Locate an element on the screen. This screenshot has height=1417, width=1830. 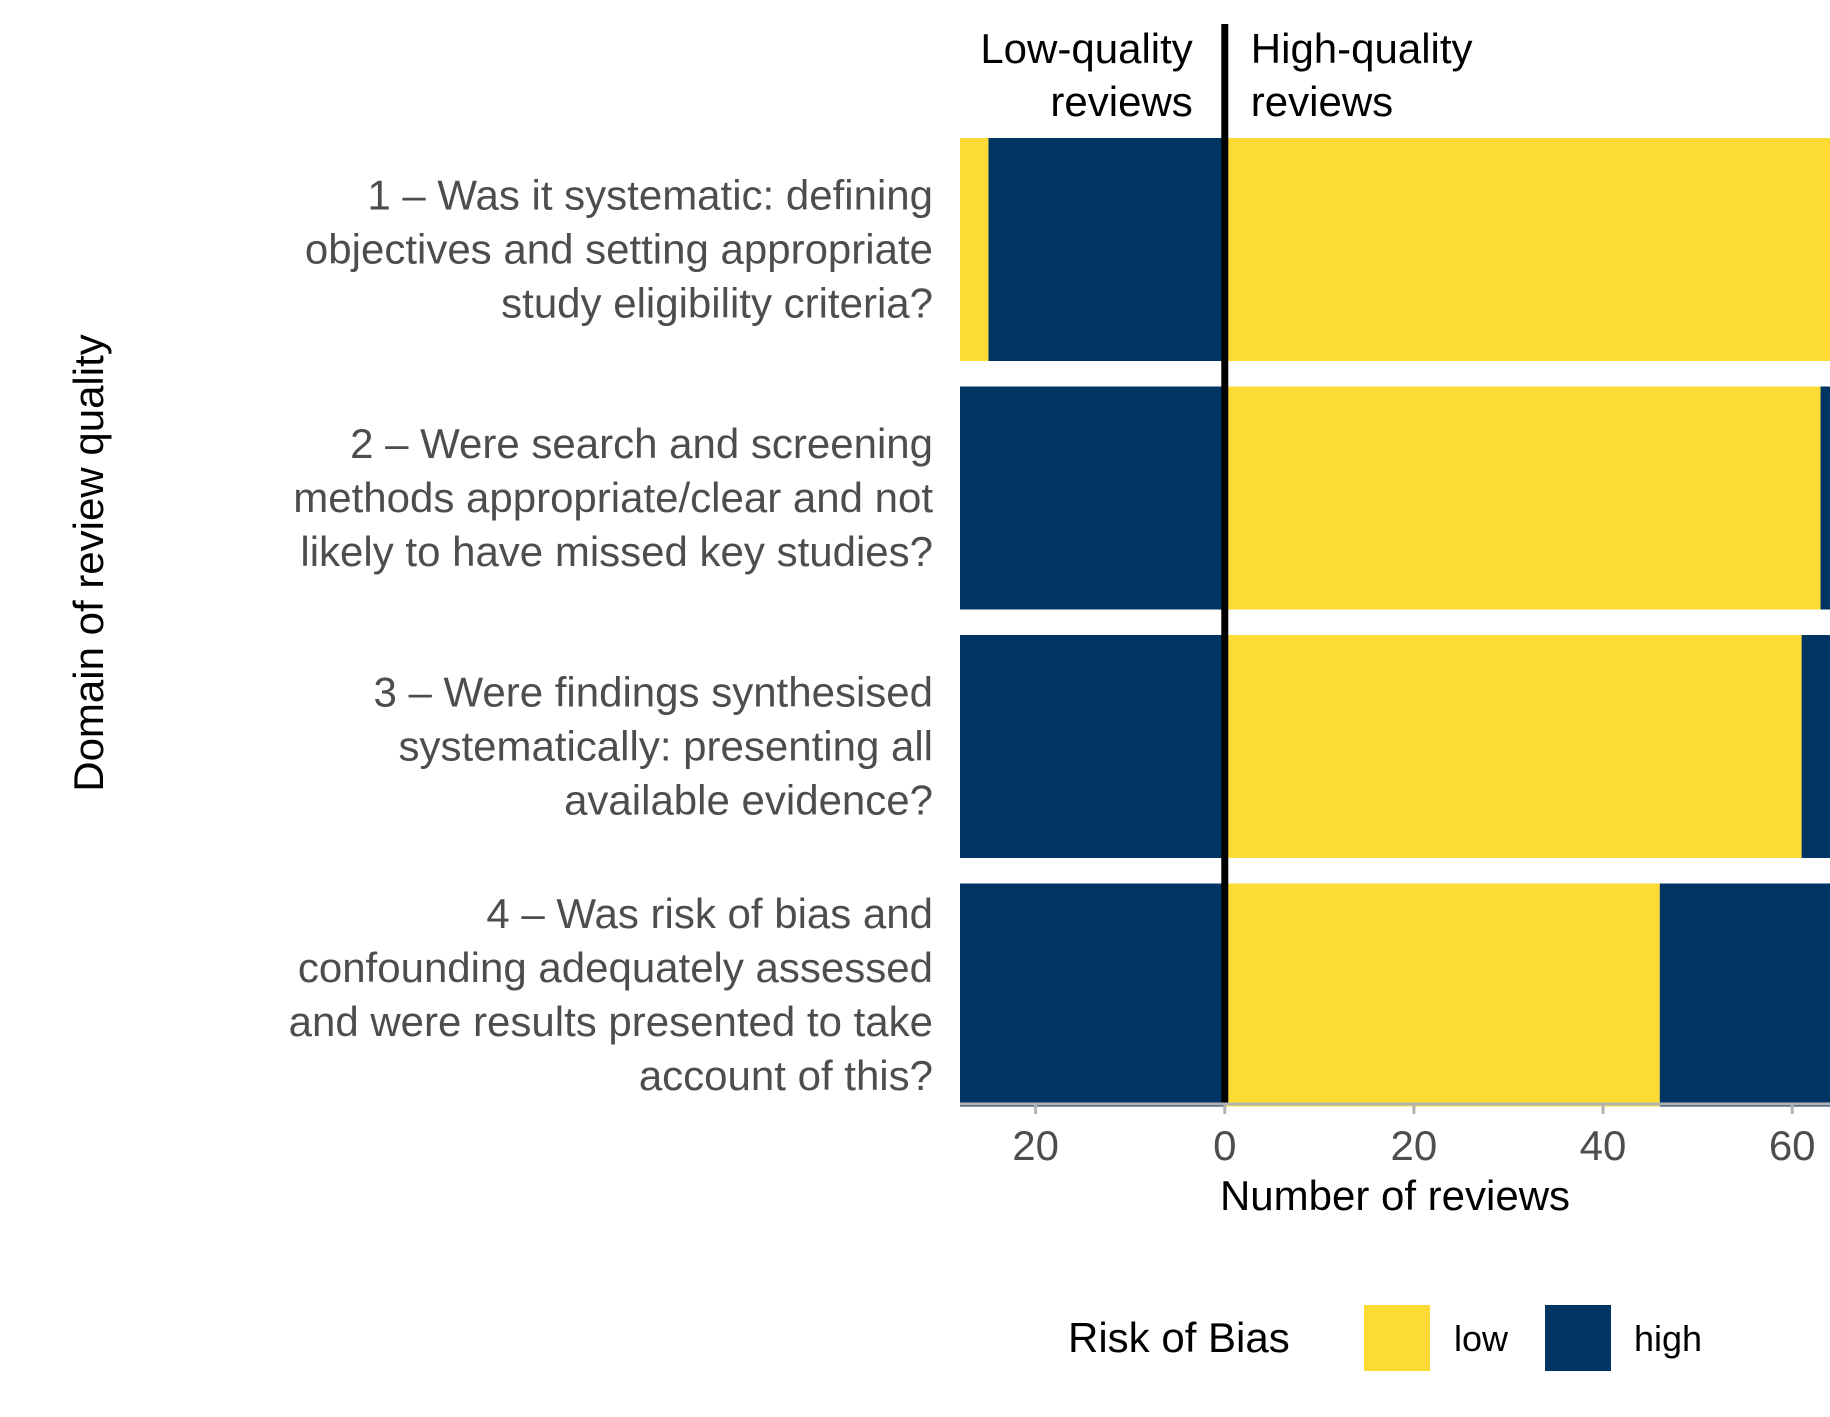
bar-2-lowq-high is located at coordinates (1092, 498).